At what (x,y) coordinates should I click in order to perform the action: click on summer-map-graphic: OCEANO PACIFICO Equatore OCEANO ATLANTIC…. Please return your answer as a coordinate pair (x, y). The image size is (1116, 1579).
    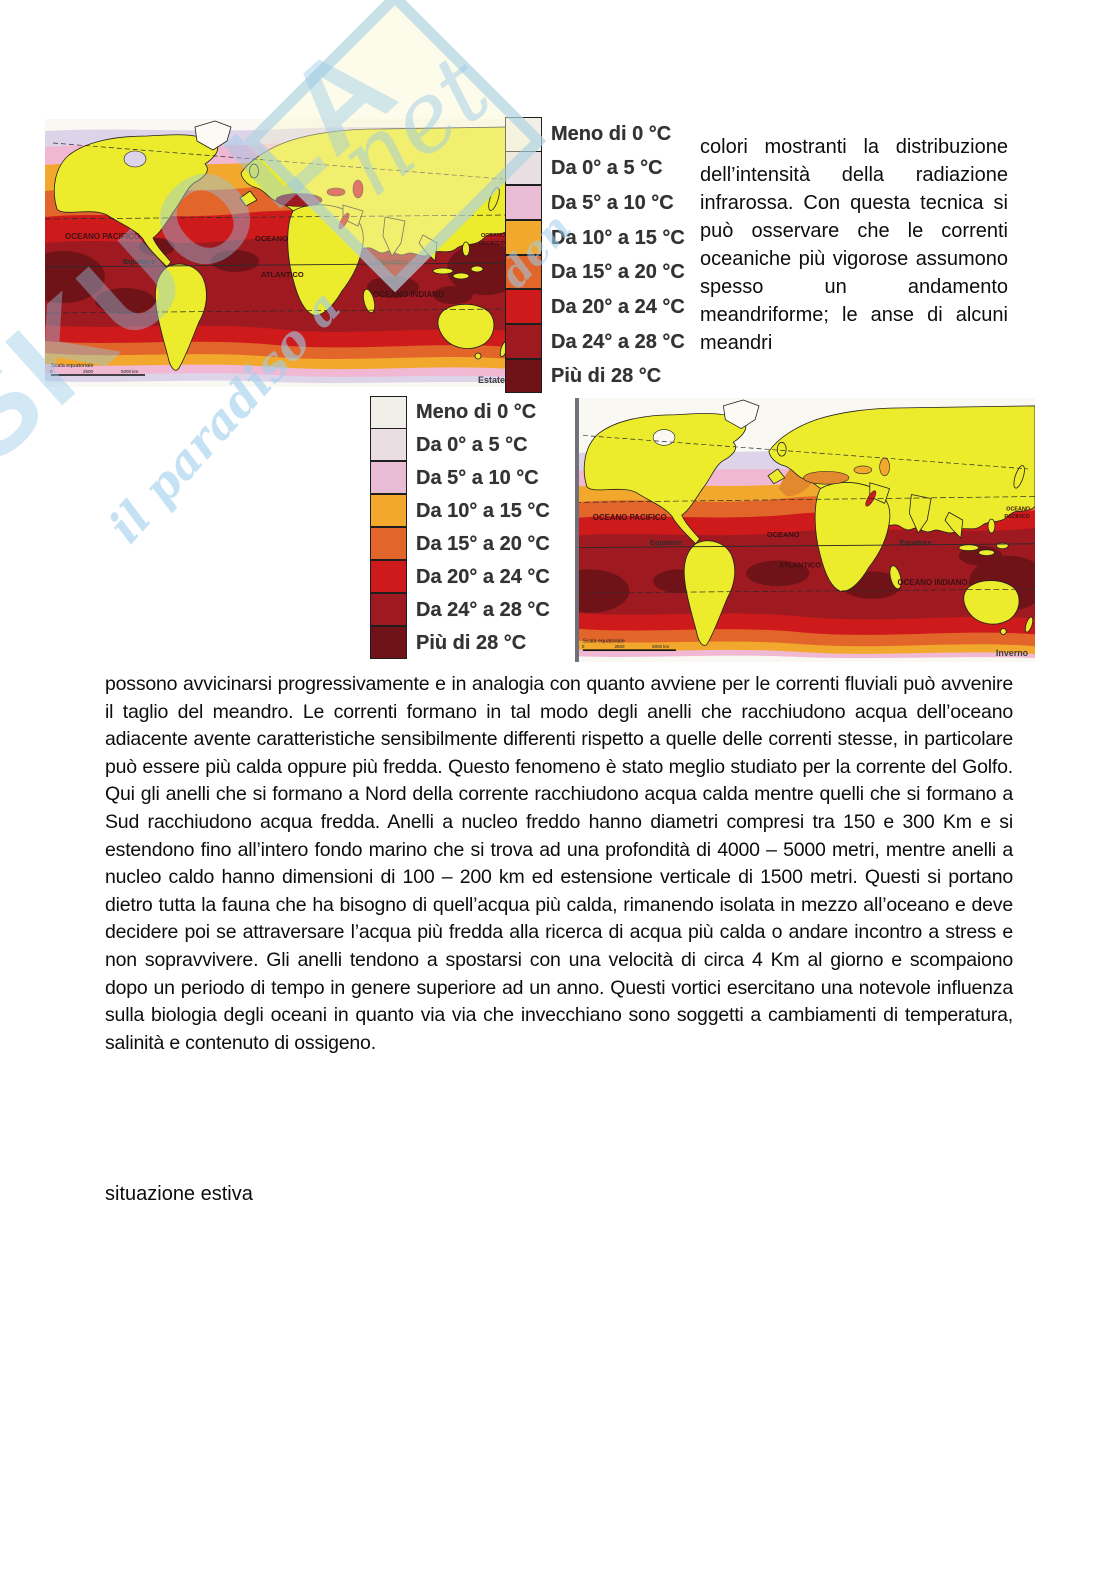
    Looking at the image, I should click on (277, 253).